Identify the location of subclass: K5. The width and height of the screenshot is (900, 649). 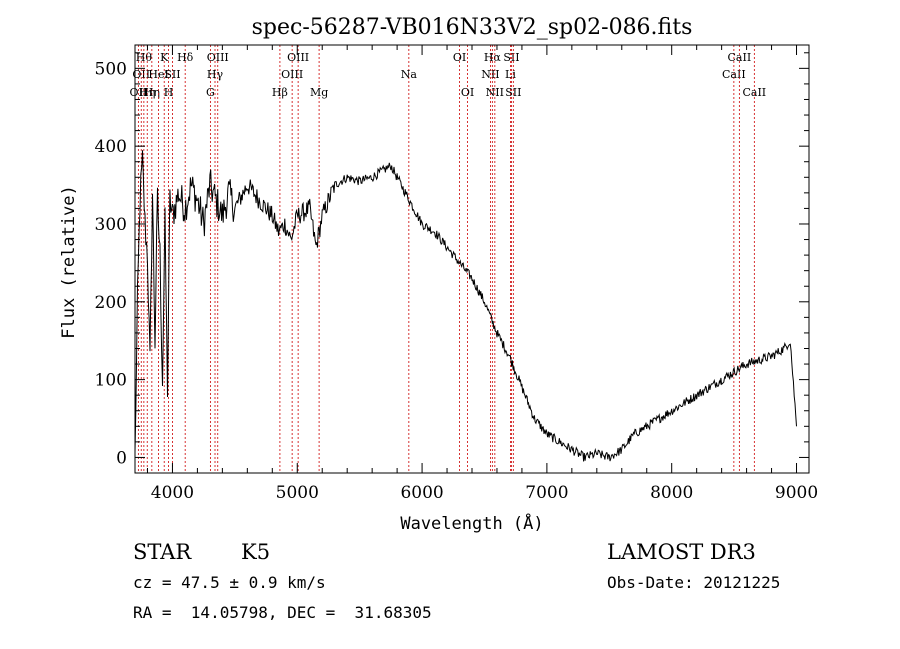
(256, 552).